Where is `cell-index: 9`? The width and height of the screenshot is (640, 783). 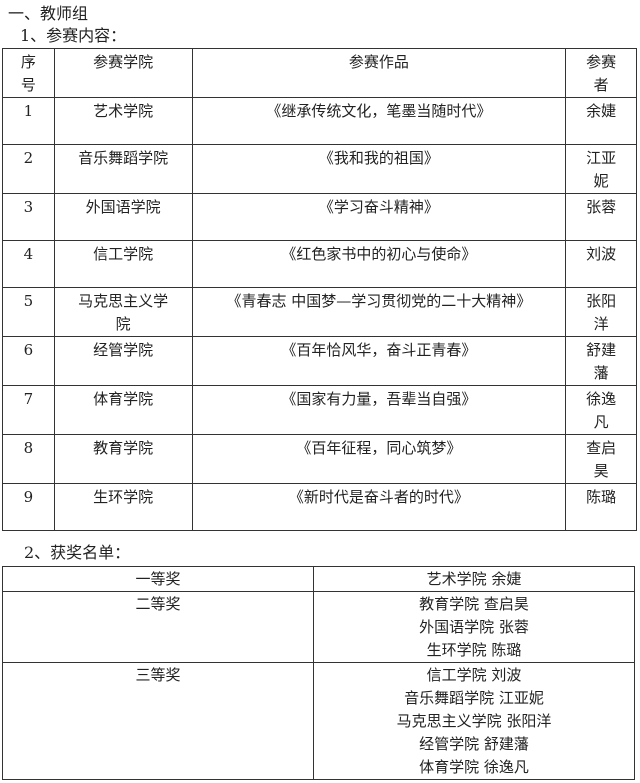
cell-index: 9 is located at coordinates (28, 507).